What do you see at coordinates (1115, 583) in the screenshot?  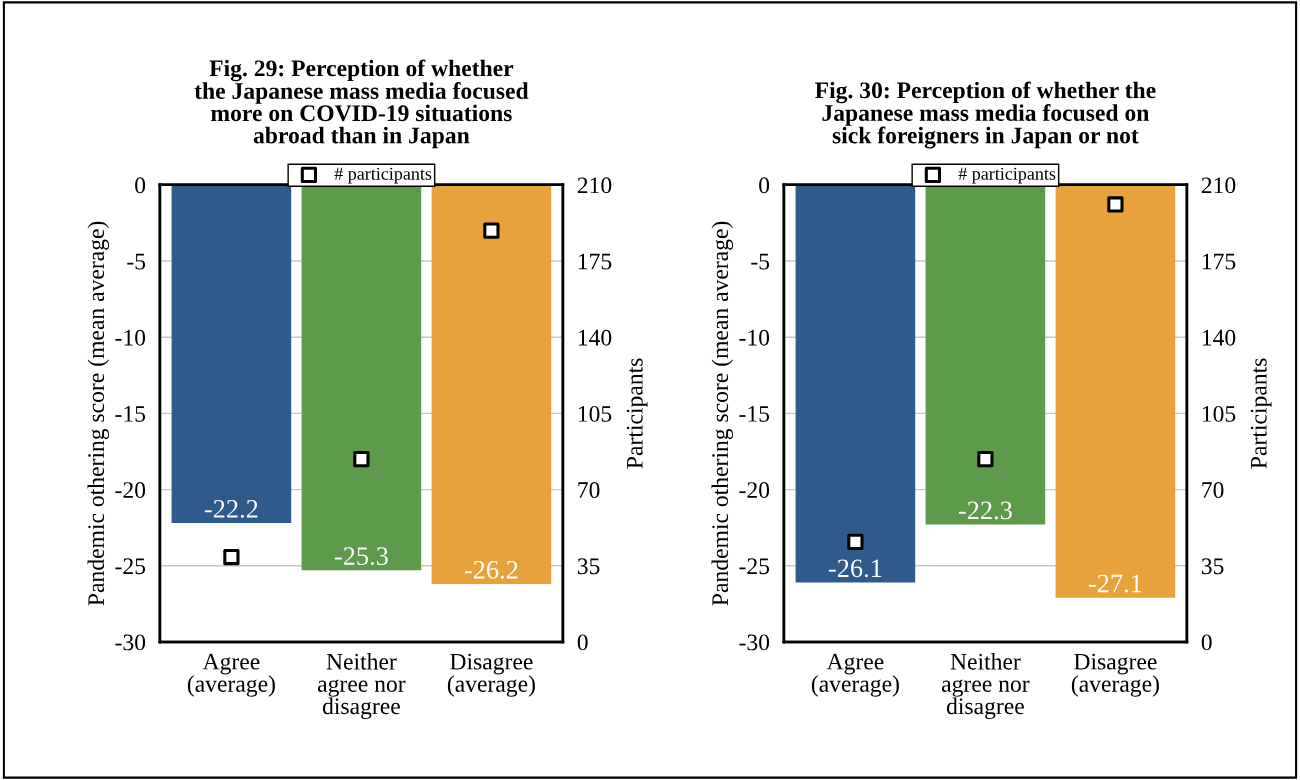 I see `data-label: -27.1` at bounding box center [1115, 583].